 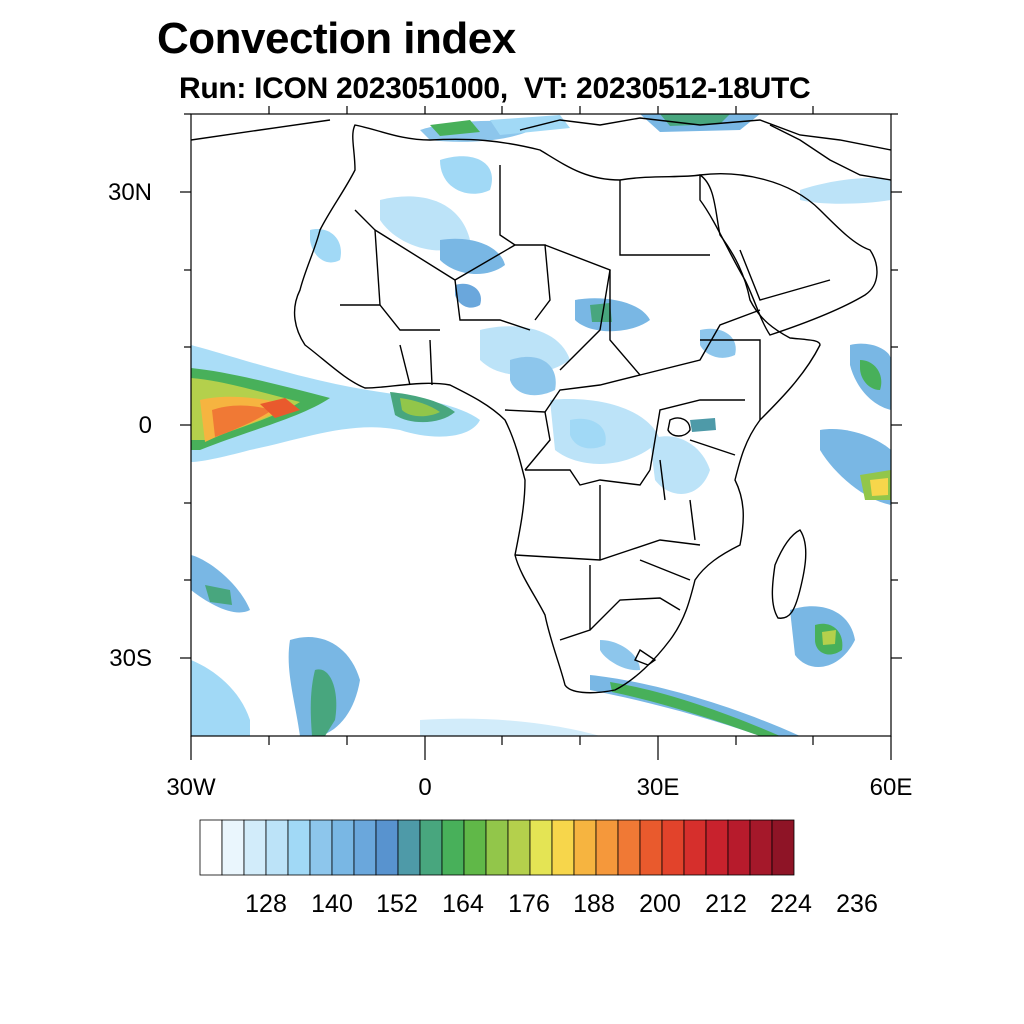 I want to click on lon-label-30w: 30W, so click(x=191, y=787).